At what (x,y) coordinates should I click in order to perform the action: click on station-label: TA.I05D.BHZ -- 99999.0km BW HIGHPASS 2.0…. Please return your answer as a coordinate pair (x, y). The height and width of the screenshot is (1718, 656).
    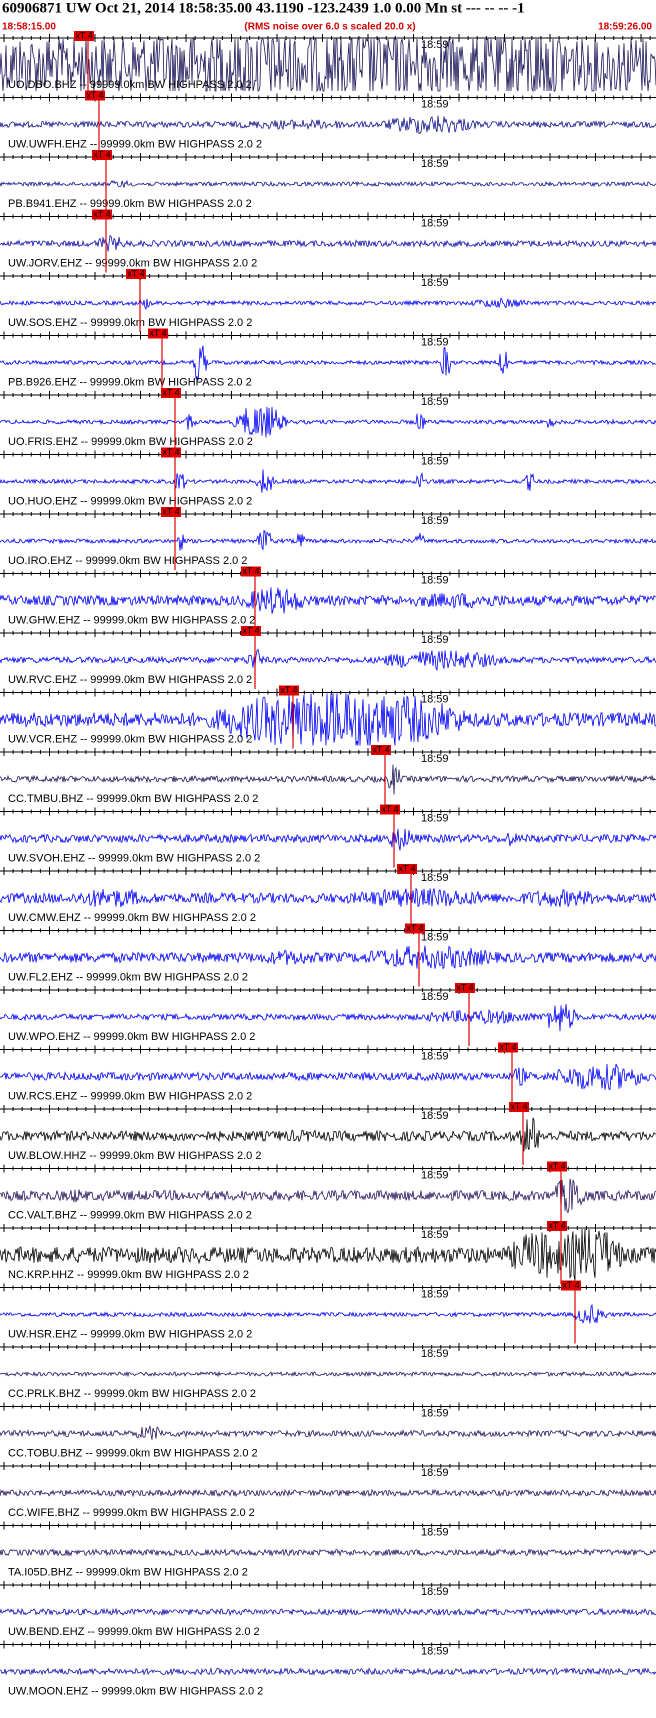
    Looking at the image, I should click on (128, 1572).